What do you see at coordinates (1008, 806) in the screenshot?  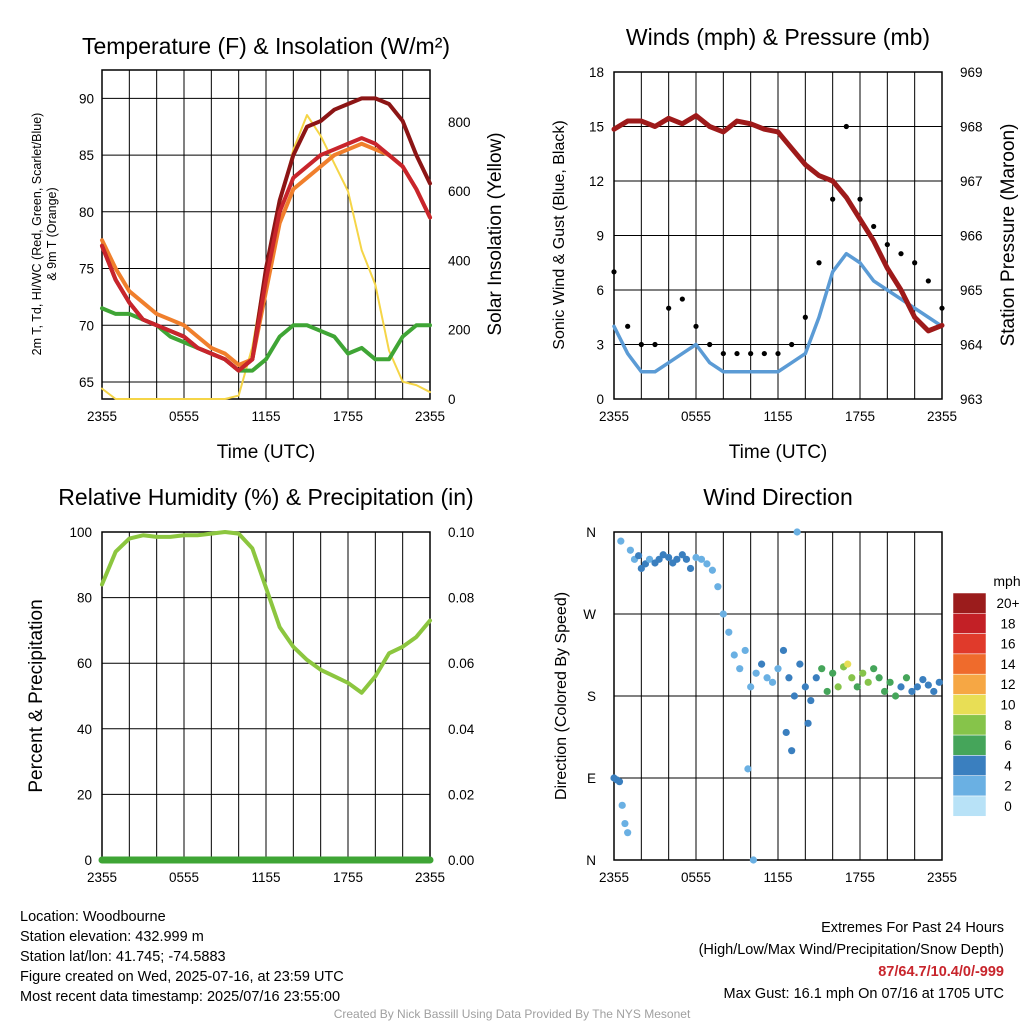 I see `legend-label: 0` at bounding box center [1008, 806].